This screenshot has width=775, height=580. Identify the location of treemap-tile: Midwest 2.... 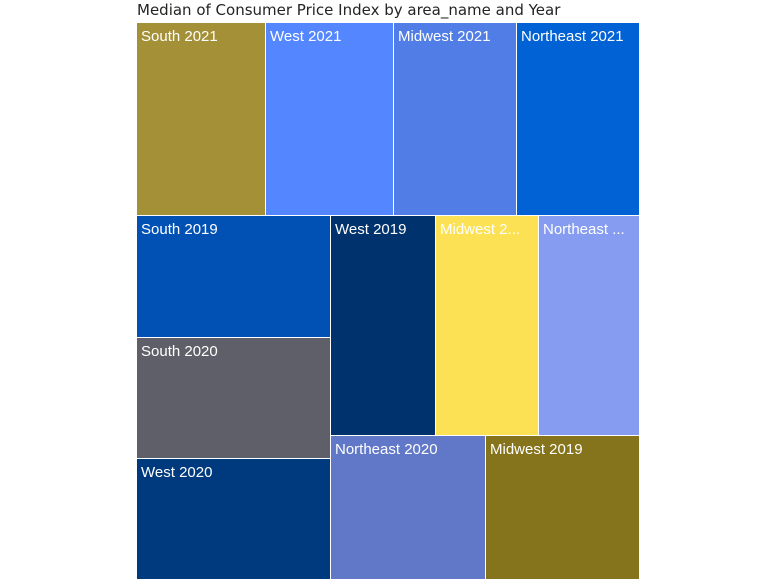
(487, 325).